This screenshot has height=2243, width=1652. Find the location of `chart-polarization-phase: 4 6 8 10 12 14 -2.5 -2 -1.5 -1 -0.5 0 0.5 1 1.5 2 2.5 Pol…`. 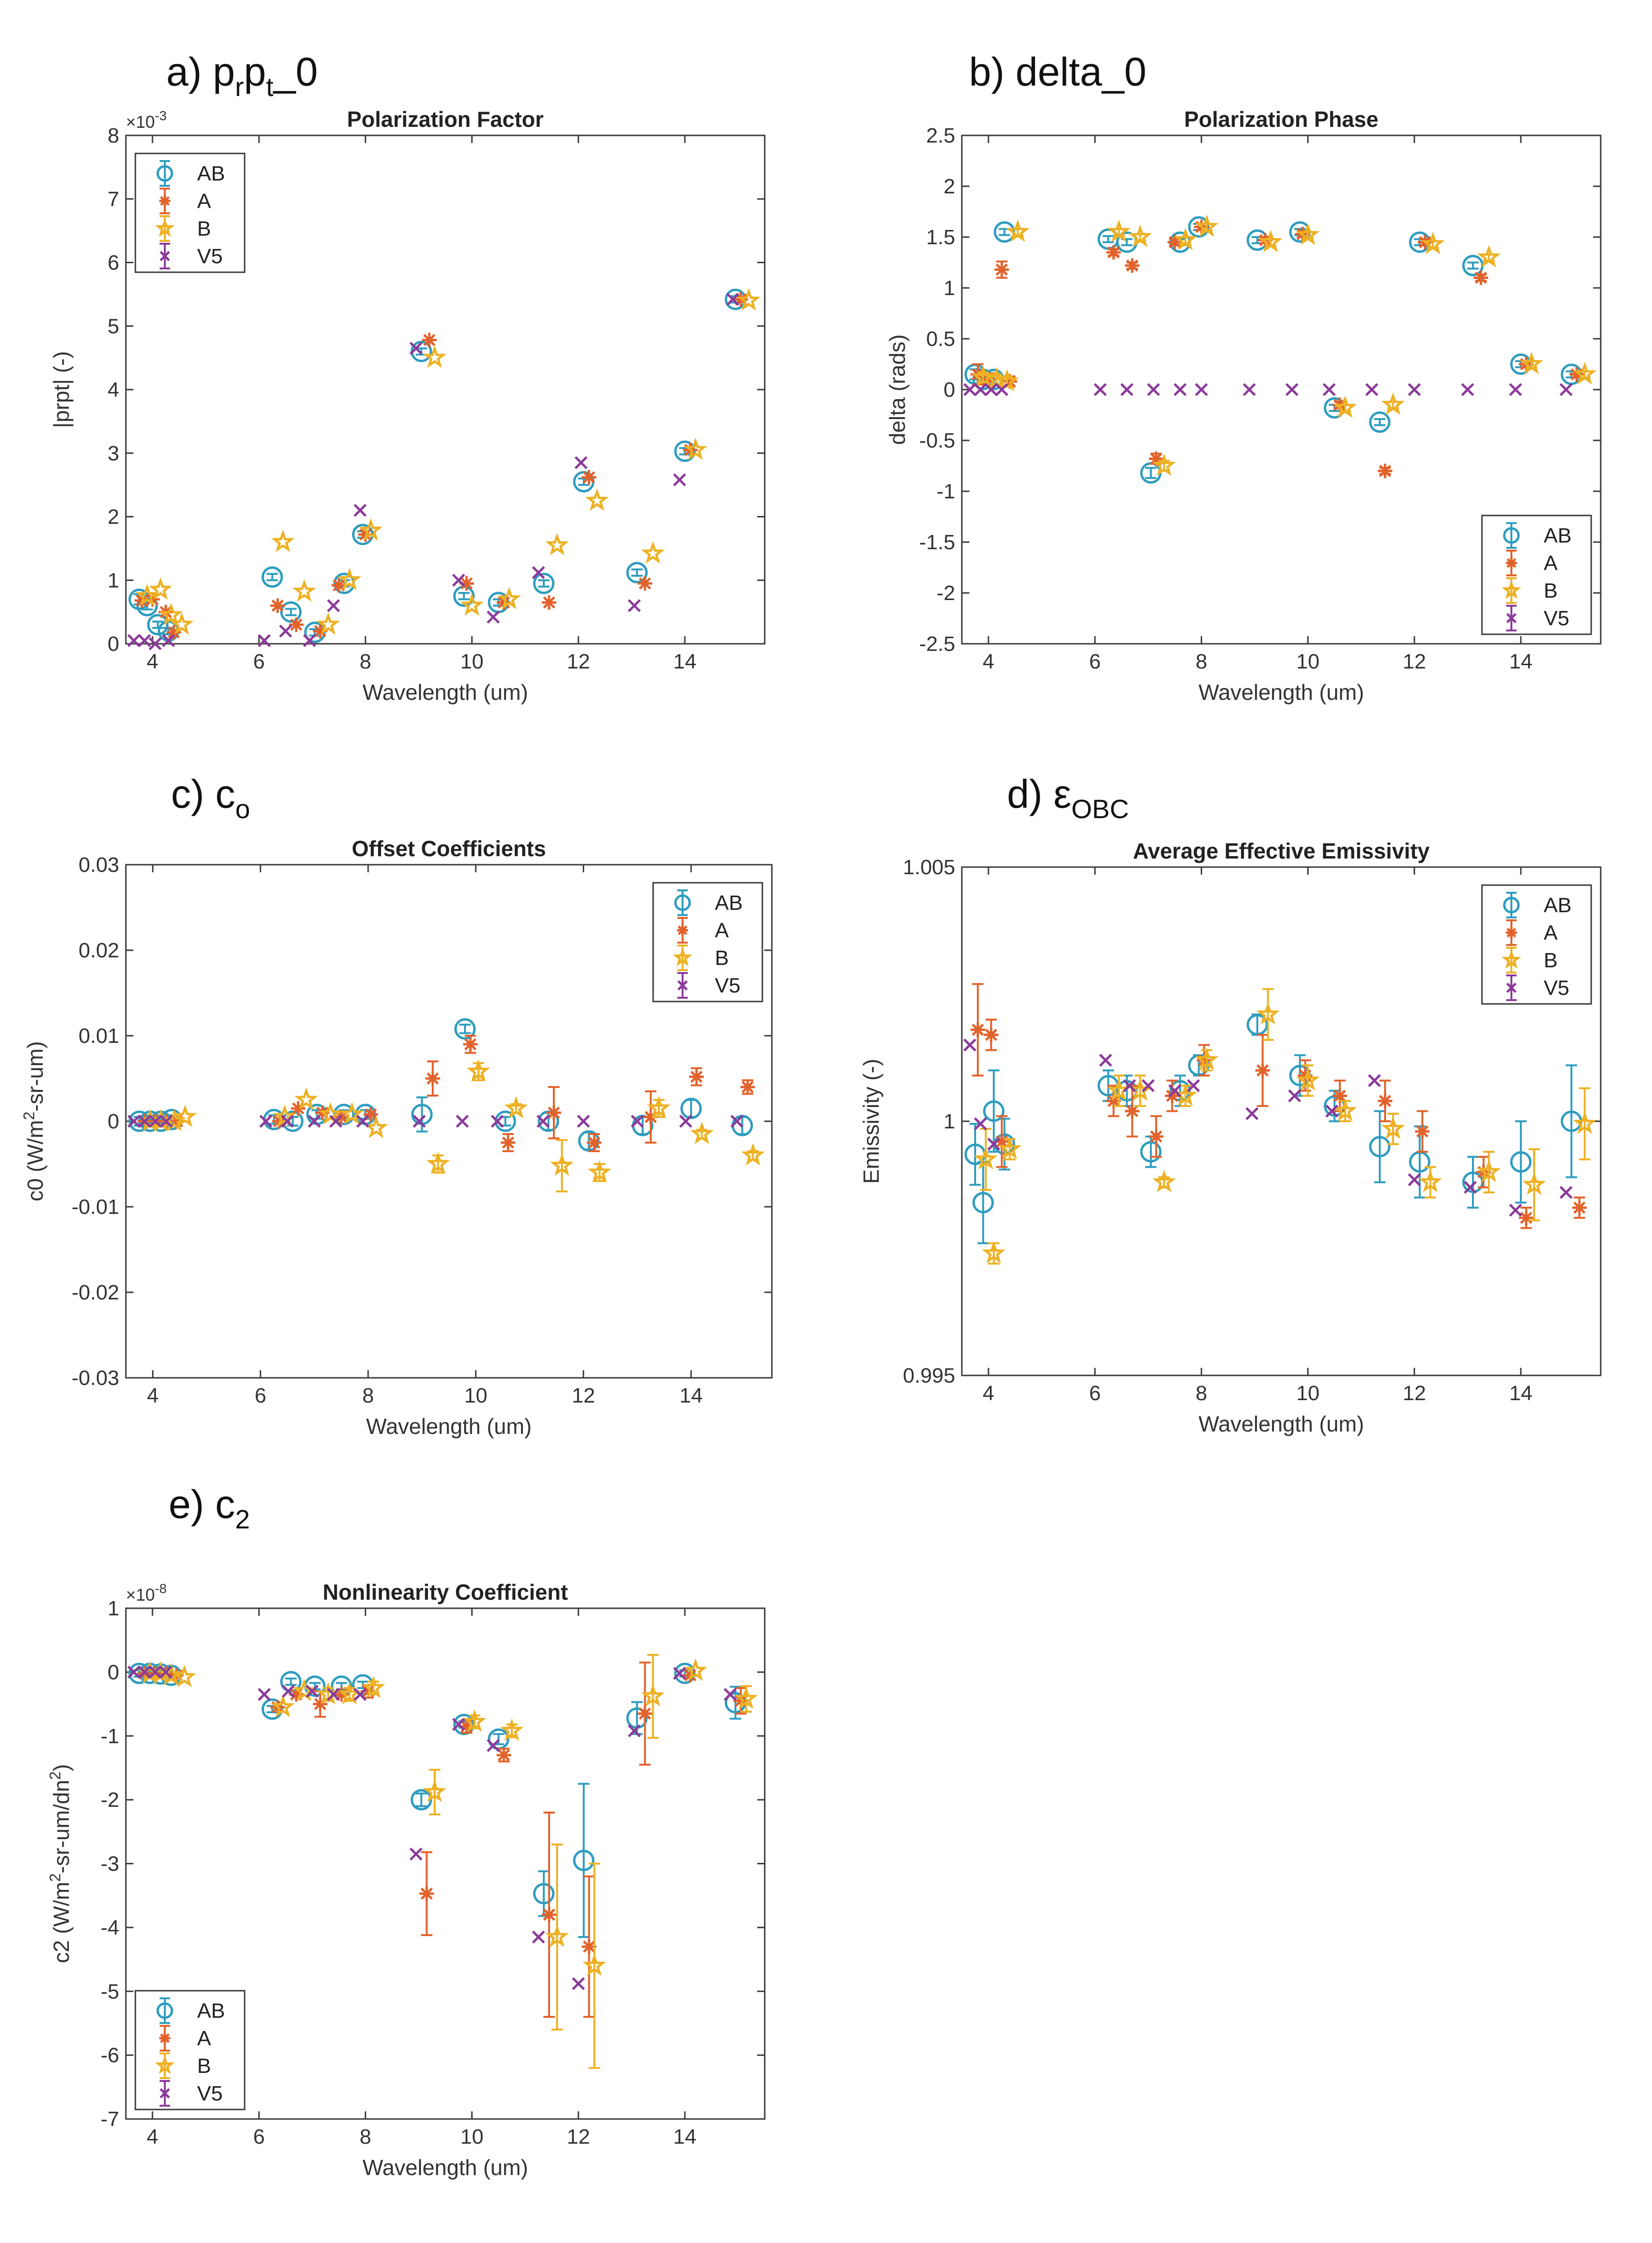

chart-polarization-phase: 4 6 8 10 12 14 -2.5 -2 -1.5 -1 -0.5 0 0.5 1 1.5 2 2.5 Pol… is located at coordinates (1243, 406).